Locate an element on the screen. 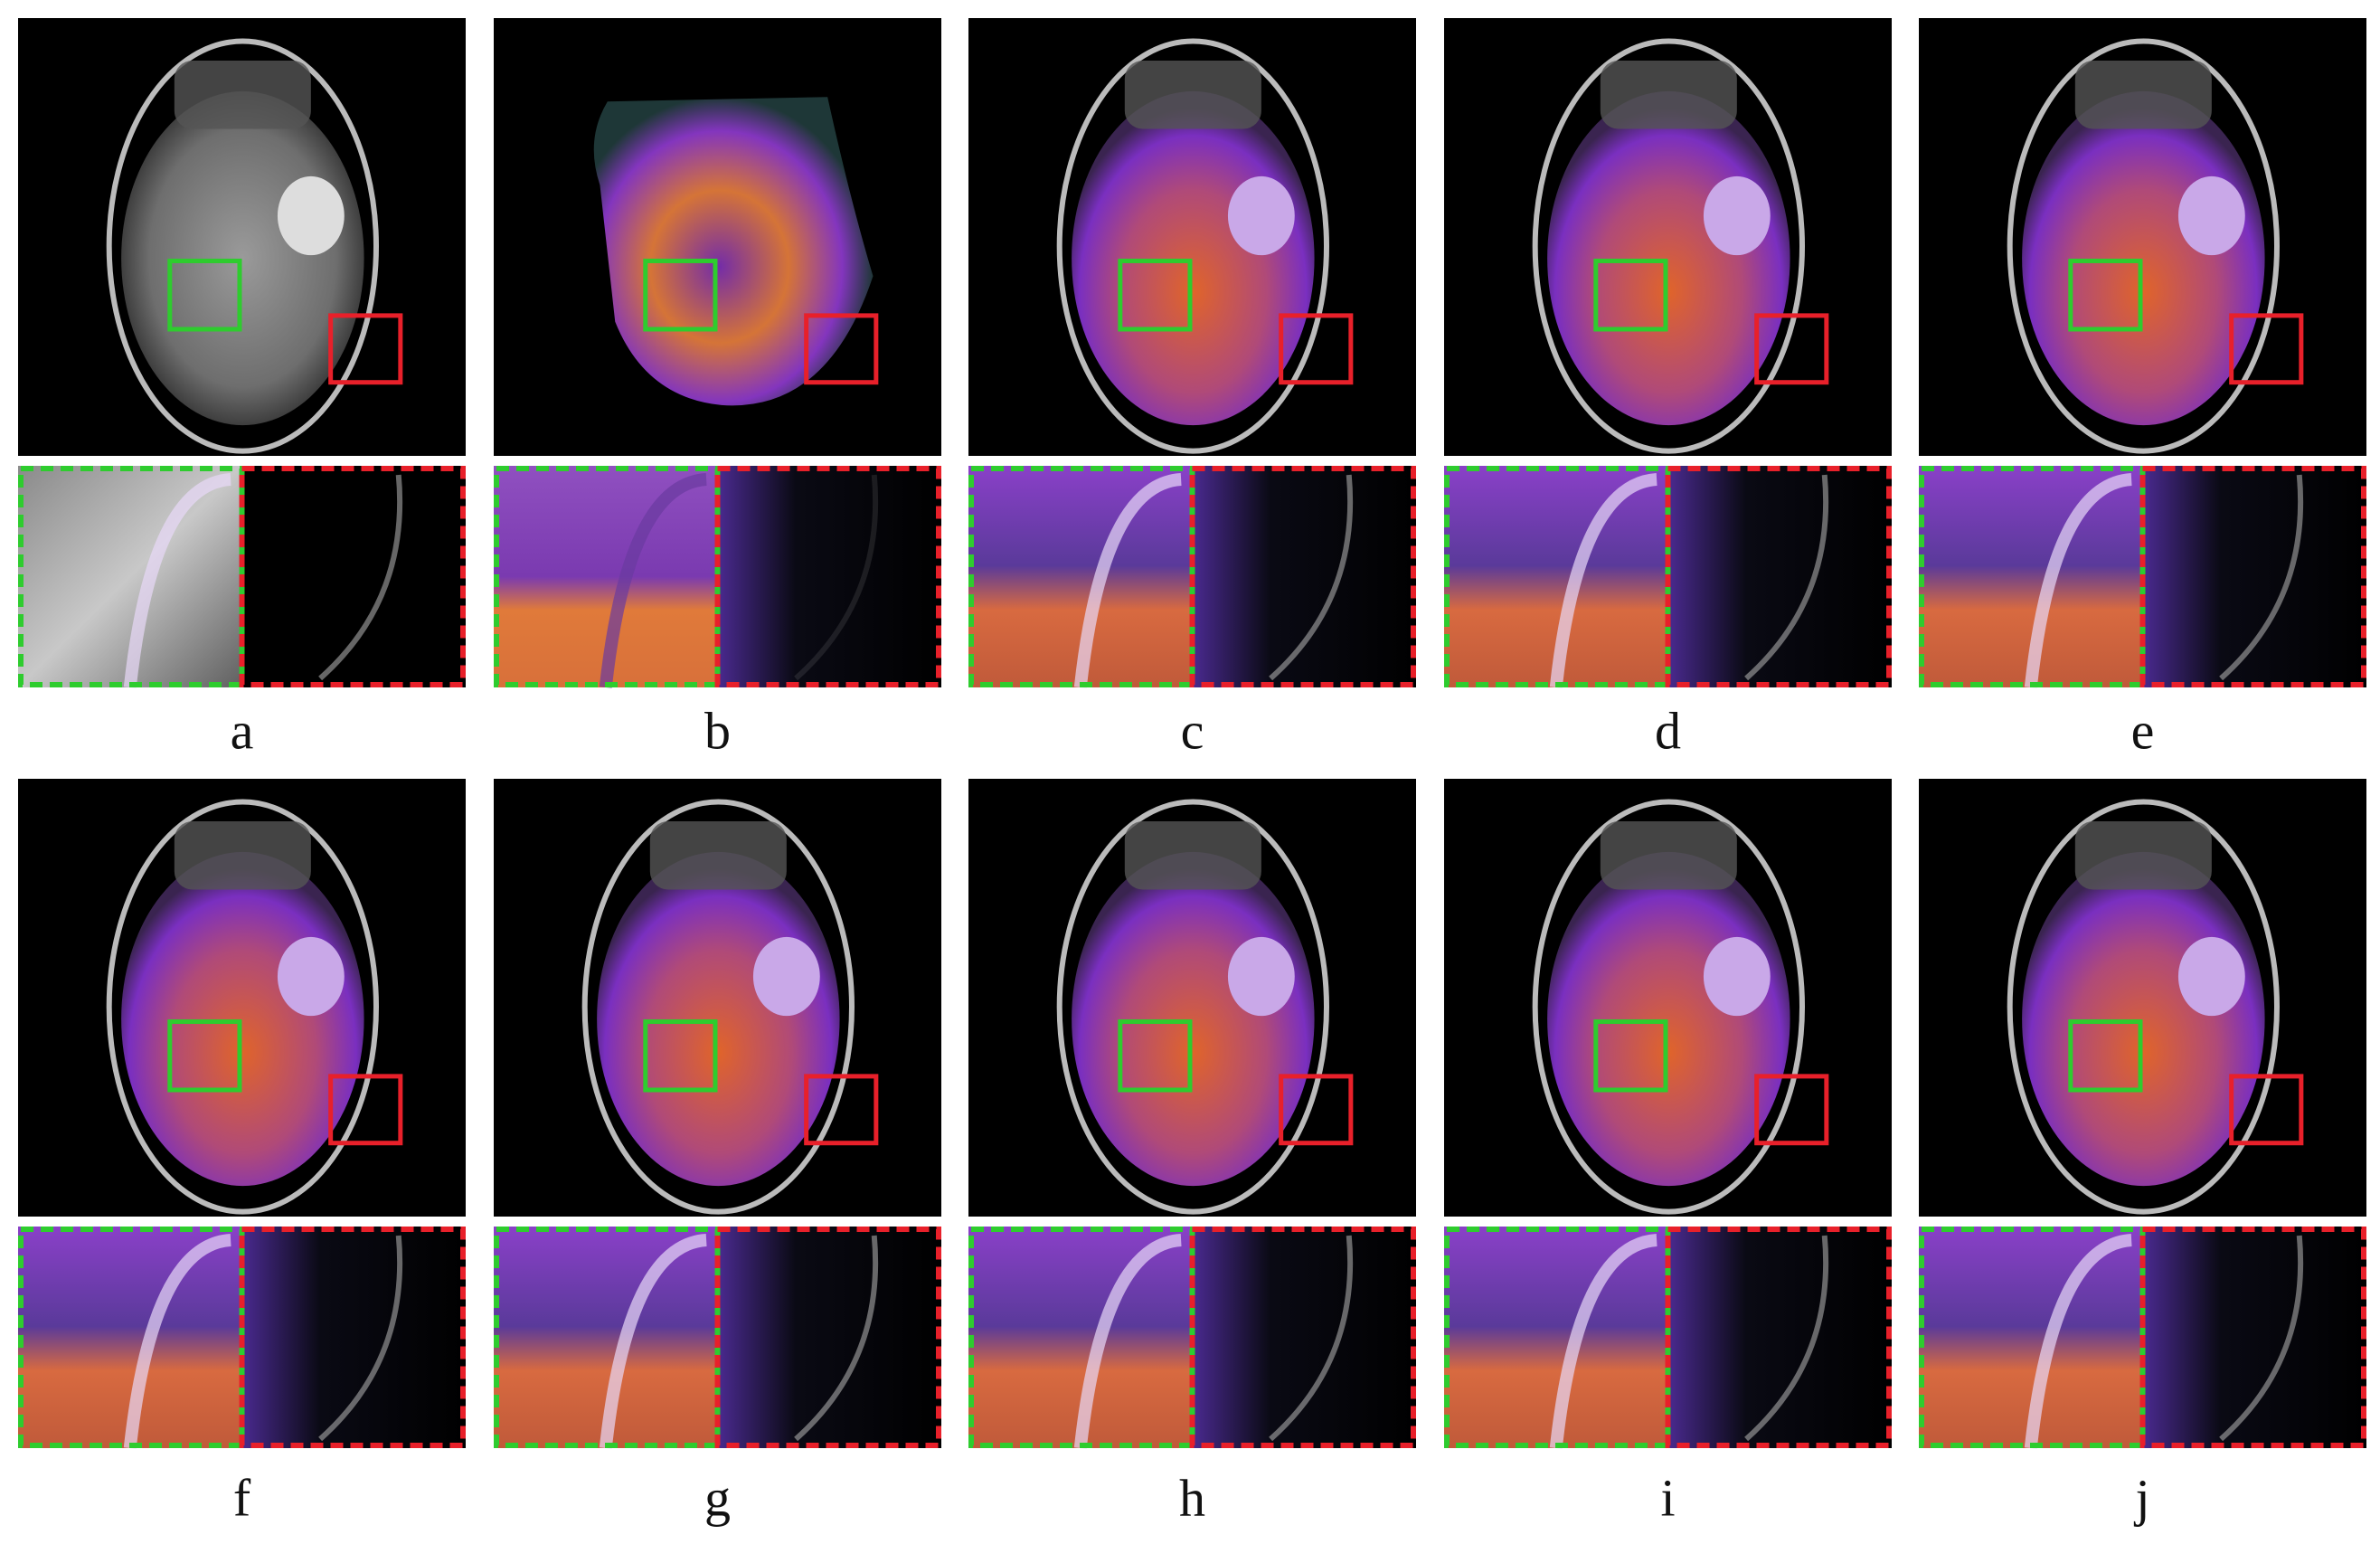 The height and width of the screenshot is (1563, 2380). panel-label: e is located at coordinates (2143, 730).